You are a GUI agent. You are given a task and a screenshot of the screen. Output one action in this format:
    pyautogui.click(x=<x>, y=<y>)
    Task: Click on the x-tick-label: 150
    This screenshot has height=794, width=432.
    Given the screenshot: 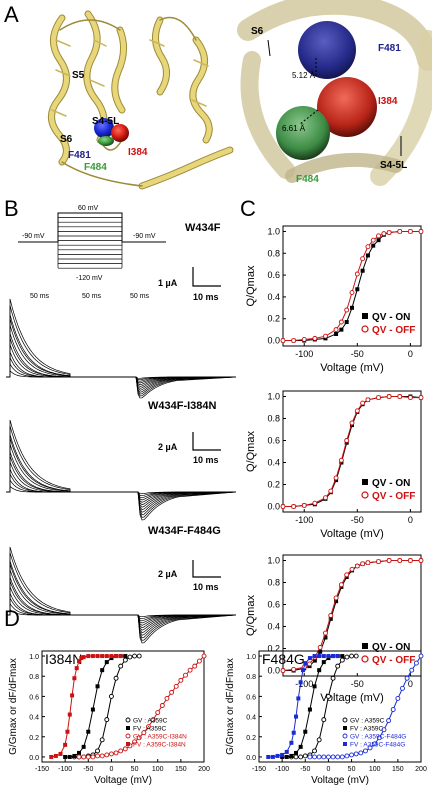 What is the action you would take?
    pyautogui.click(x=181, y=769)
    